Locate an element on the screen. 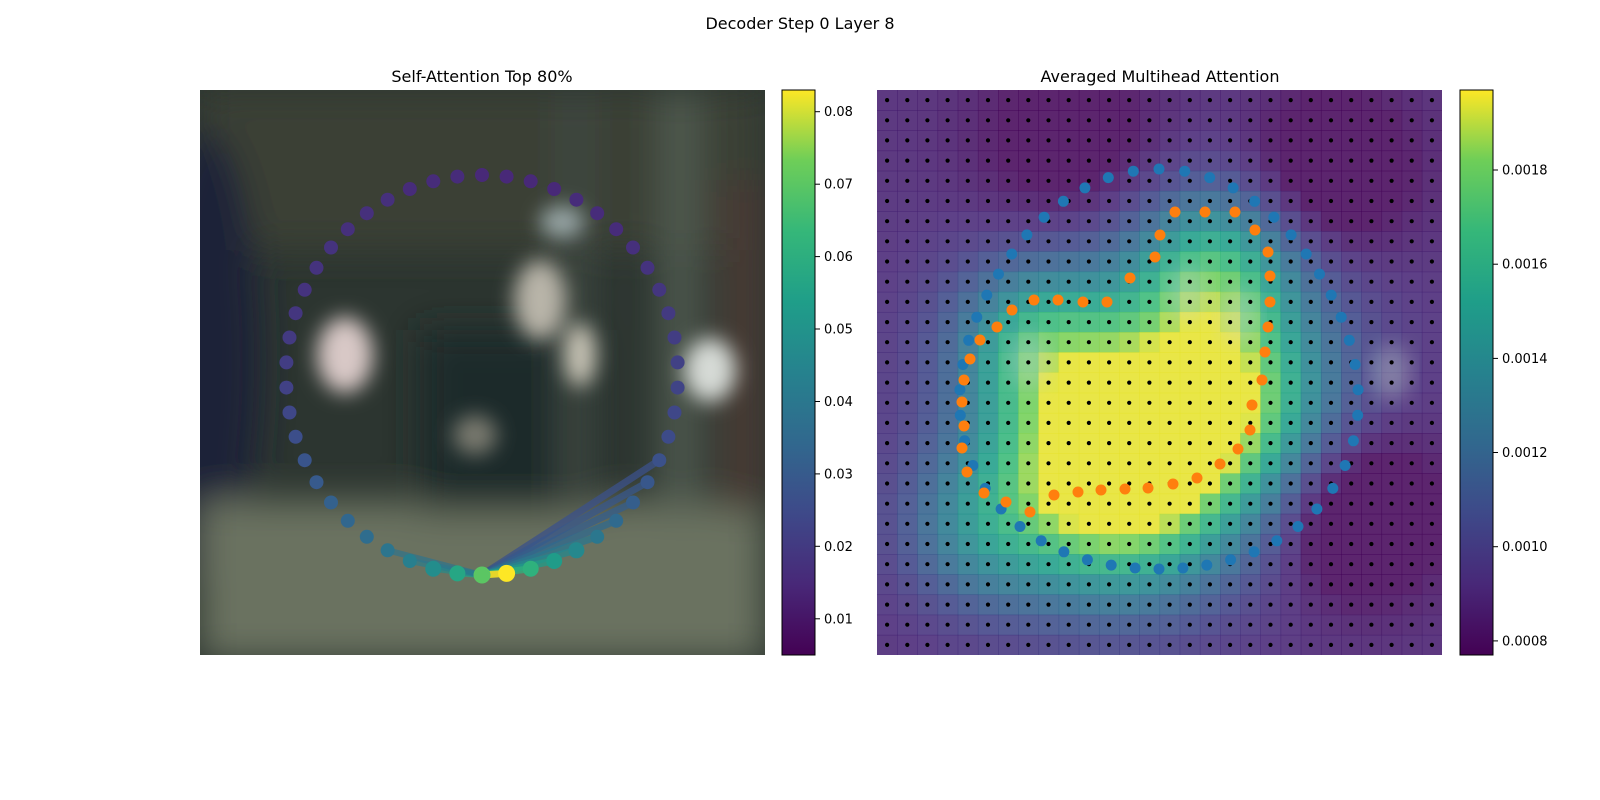 The width and height of the screenshot is (1600, 800). colorbar-tick-label: 0.0018 is located at coordinates (1525, 171).